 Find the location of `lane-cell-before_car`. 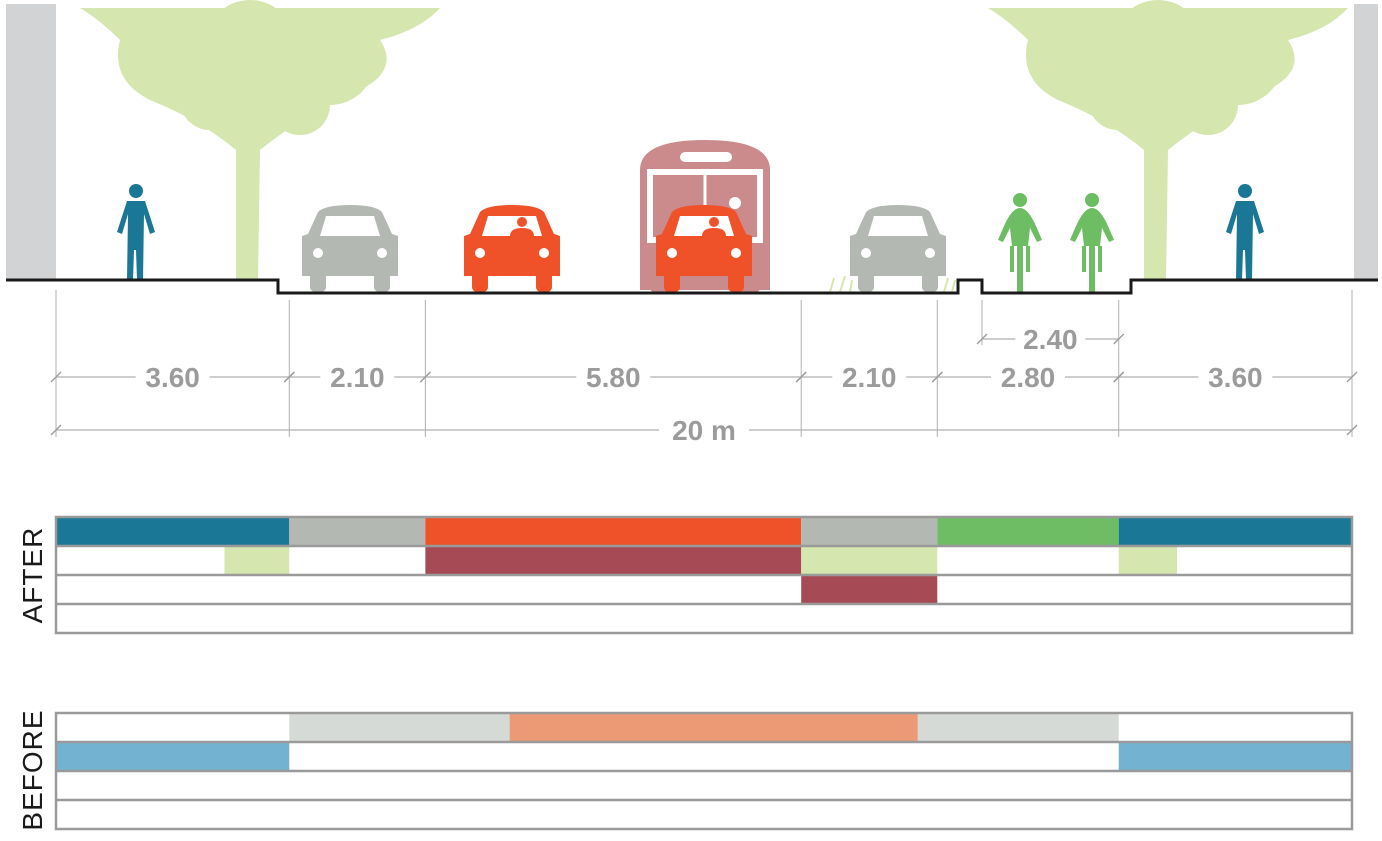

lane-cell-before_car is located at coordinates (713, 727).